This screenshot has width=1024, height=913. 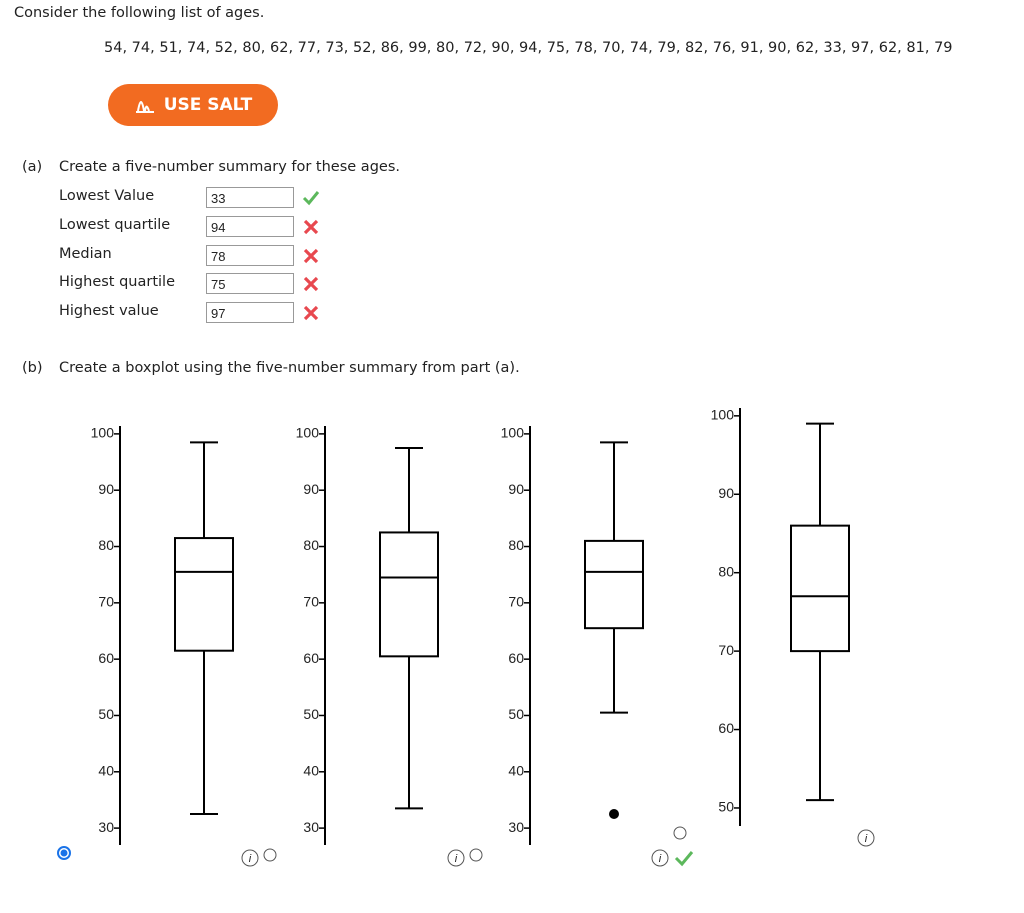 What do you see at coordinates (85, 254) in the screenshot?
I see `row-label: Median` at bounding box center [85, 254].